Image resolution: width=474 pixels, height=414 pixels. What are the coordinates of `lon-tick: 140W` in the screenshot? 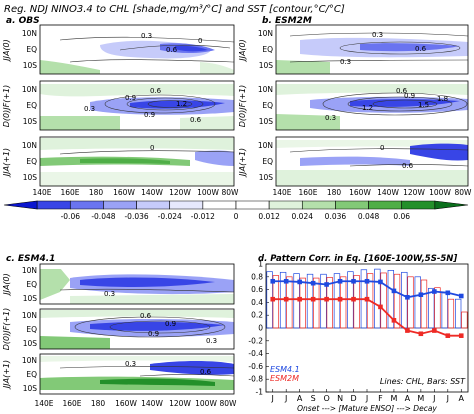 It's located at (152, 403).